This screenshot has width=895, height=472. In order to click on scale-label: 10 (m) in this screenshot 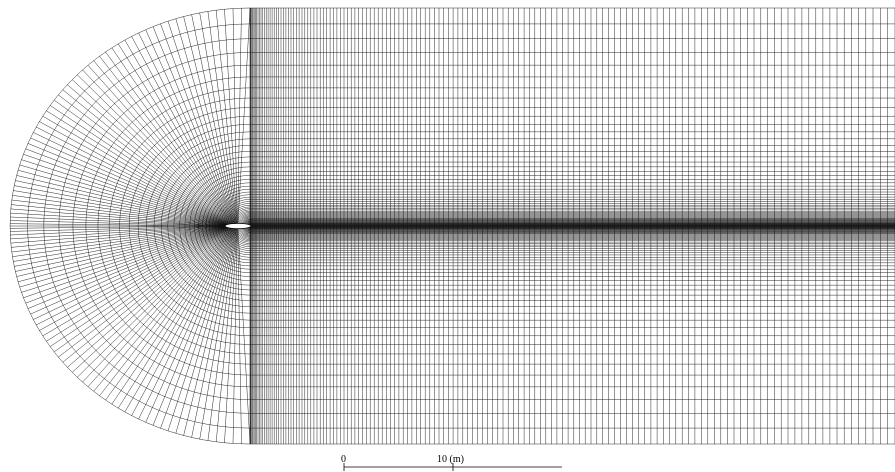, I will do `click(450, 459)`.